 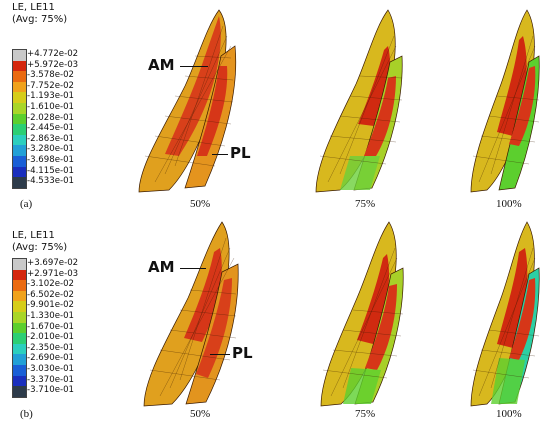 What do you see at coordinates (53, 273) in the screenshot?
I see `legend-value: +2.971e-03` at bounding box center [53, 273].